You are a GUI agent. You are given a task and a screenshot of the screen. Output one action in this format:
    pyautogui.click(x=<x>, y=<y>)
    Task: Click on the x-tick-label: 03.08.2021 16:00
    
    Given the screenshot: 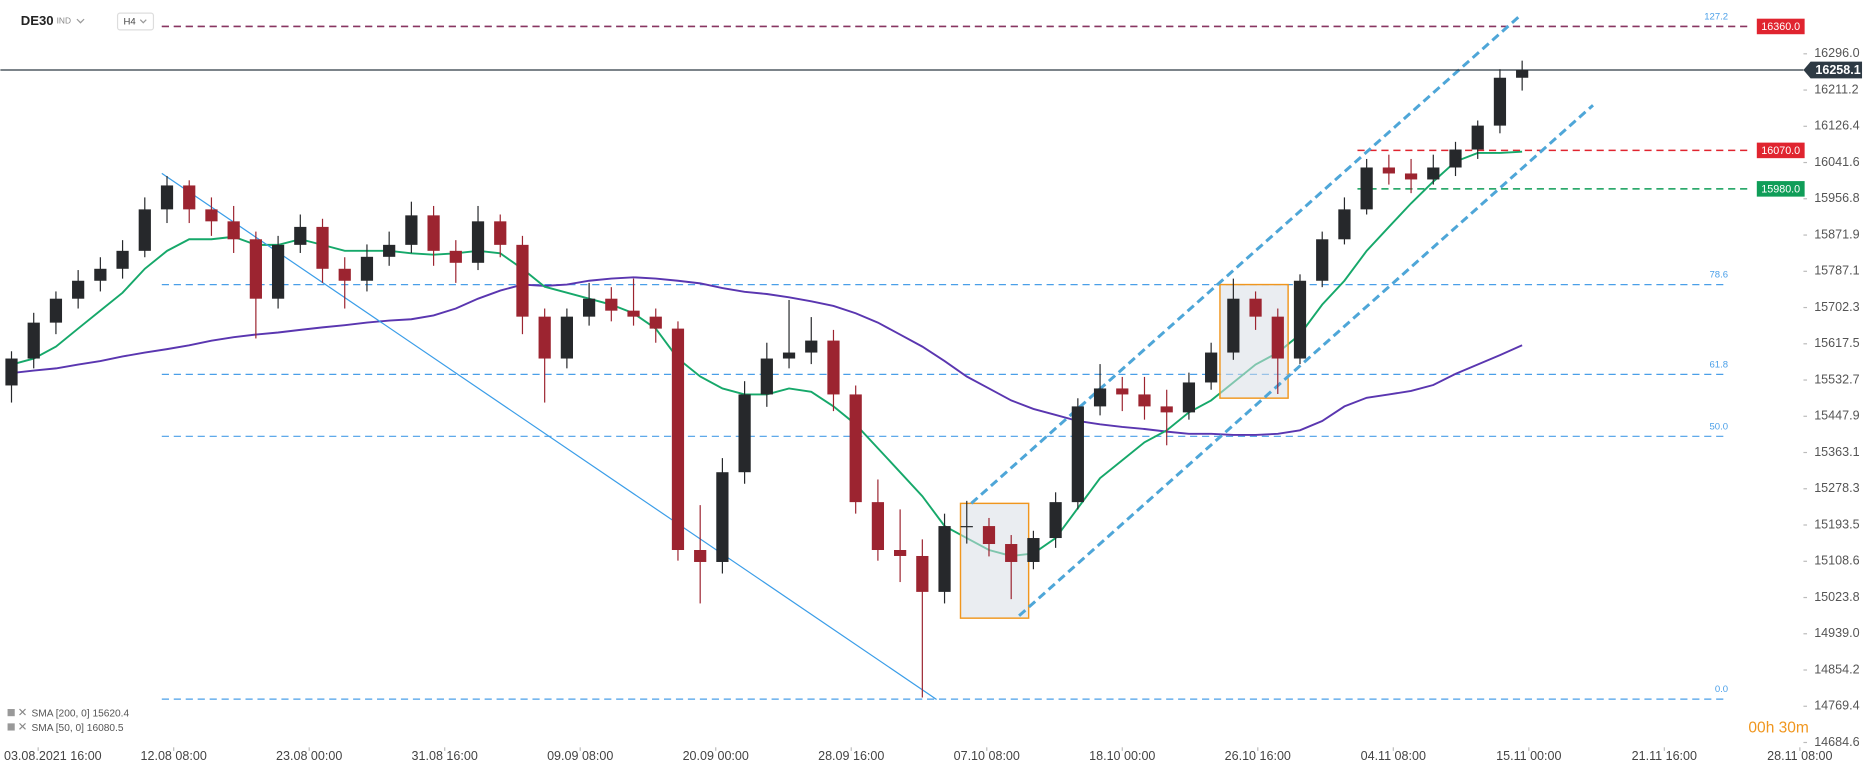 What is the action you would take?
    pyautogui.click(x=53, y=756)
    